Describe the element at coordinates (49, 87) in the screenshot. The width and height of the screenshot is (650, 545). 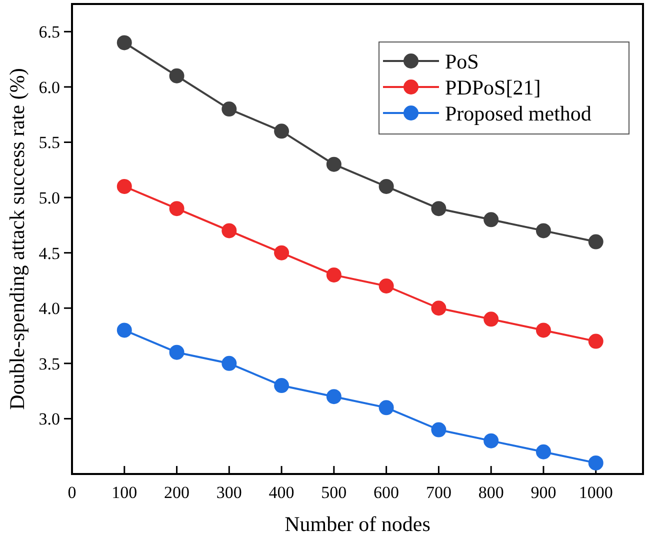
I see `y-tick-label: 6.0` at that location.